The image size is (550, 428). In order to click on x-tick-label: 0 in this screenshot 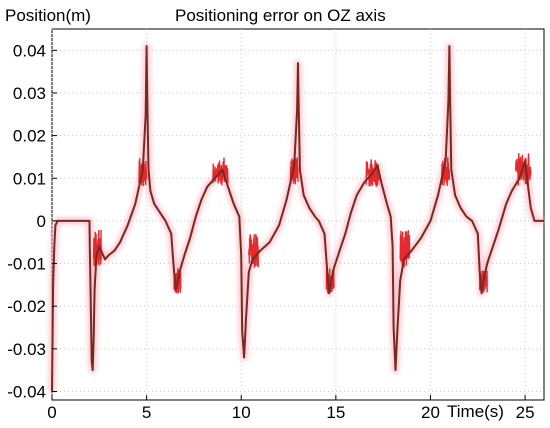, I will do `click(51, 412)`.